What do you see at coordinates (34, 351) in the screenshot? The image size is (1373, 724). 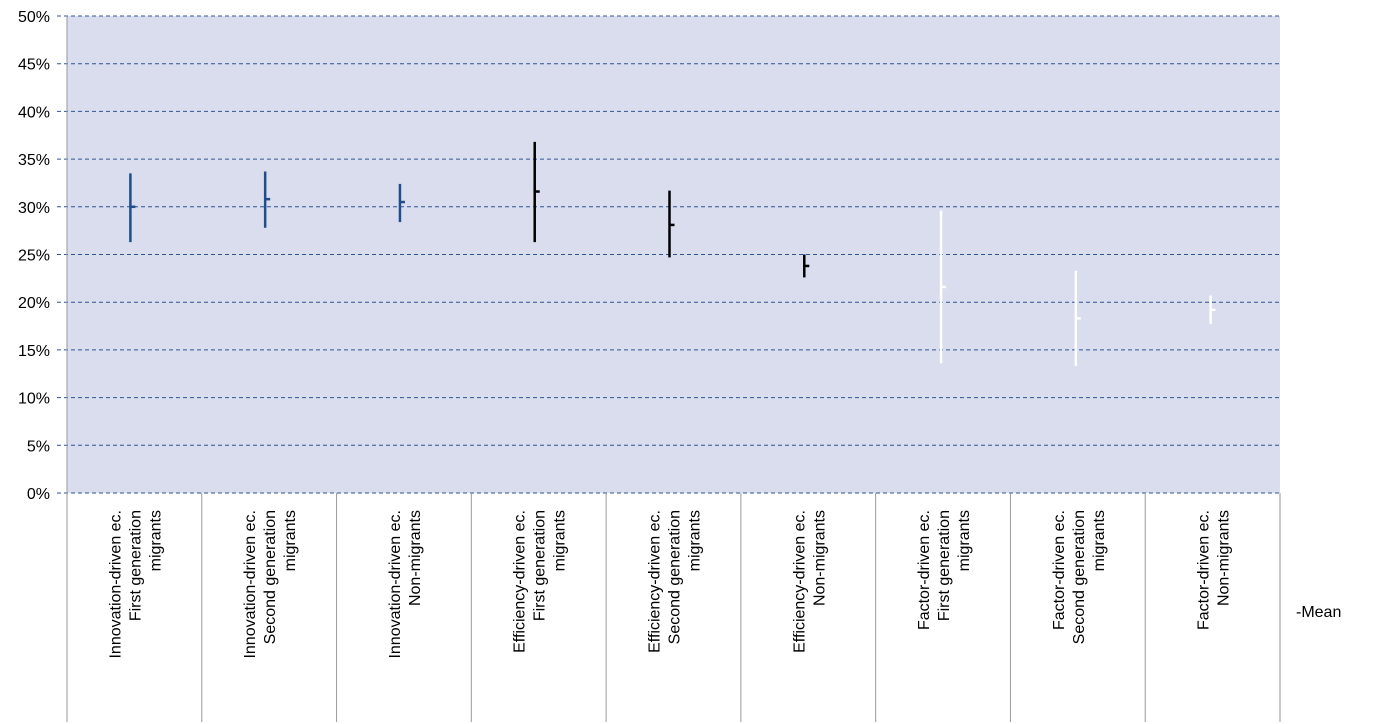 I see `y-tick-label: 15%` at bounding box center [34, 351].